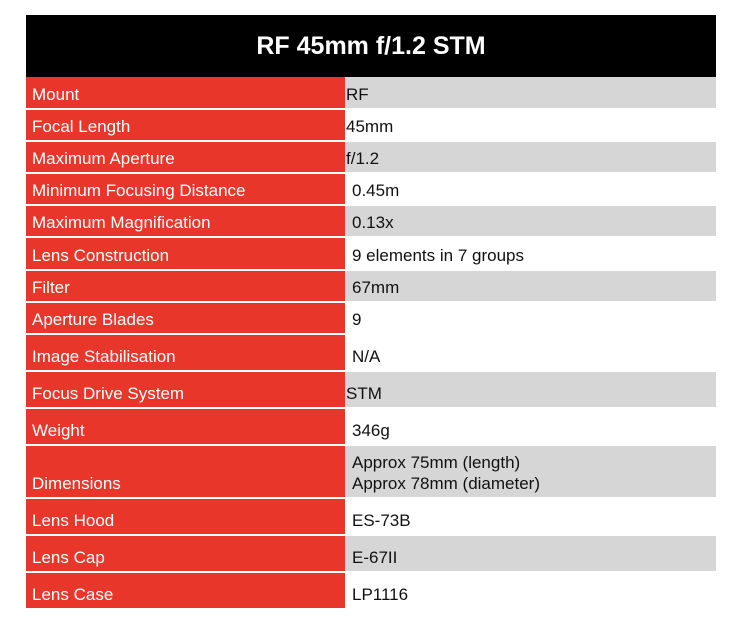 This screenshot has height=624, width=740. I want to click on row-value-line: 9 elements in 7 groups, so click(438, 255).